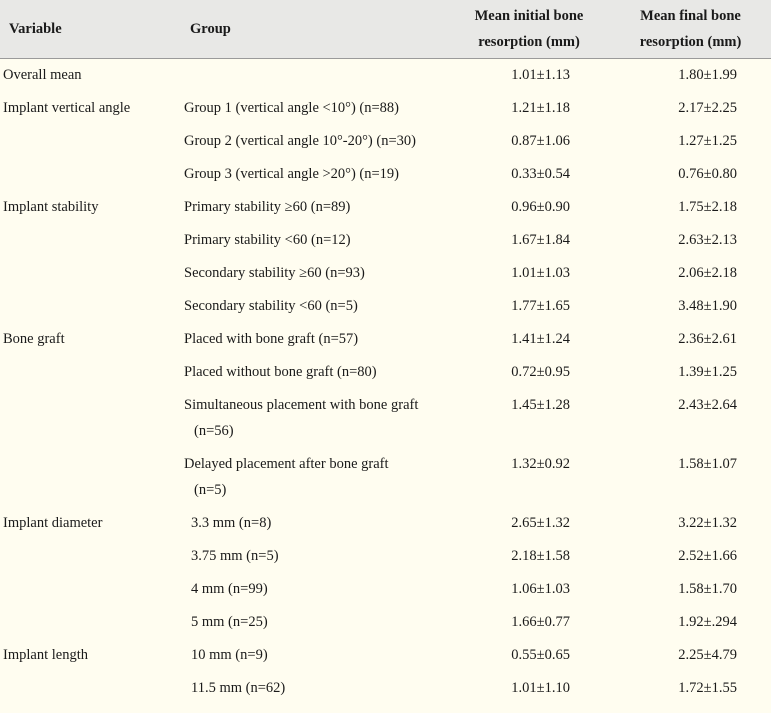 Image resolution: width=771 pixels, height=713 pixels. Describe the element at coordinates (707, 338) in the screenshot. I see `final-resorption-cell: 2.36±2.61` at that location.